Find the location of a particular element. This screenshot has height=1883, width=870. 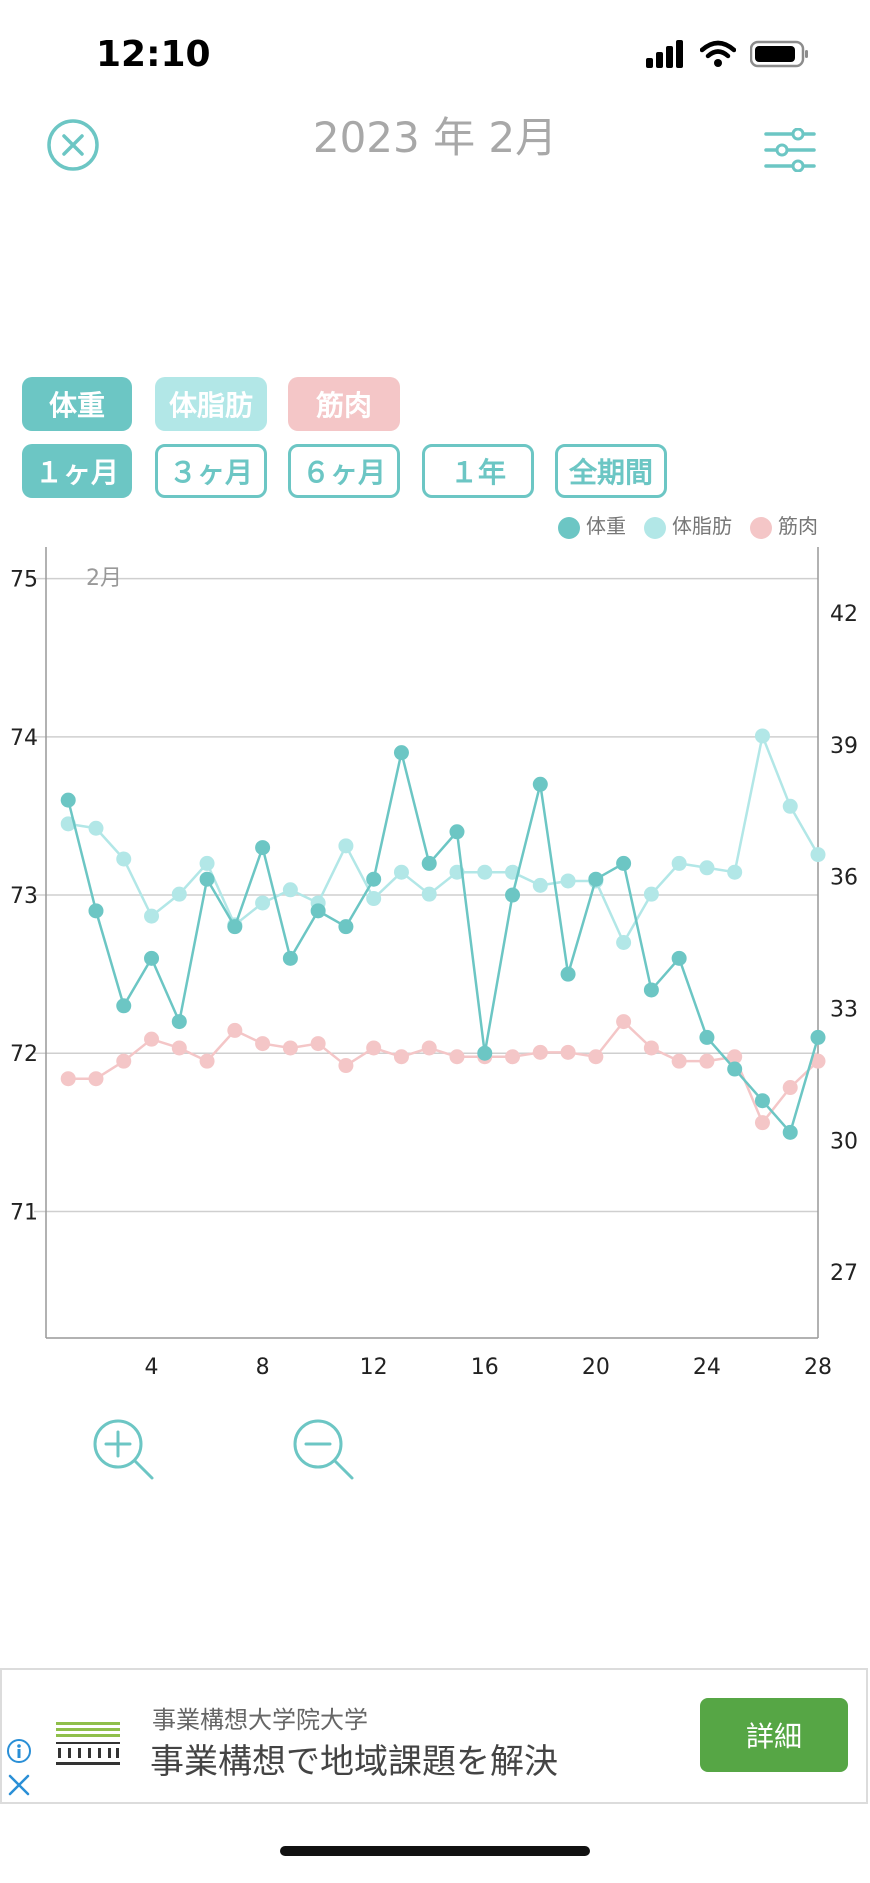

ad-headline: 事業構想で地域課題を解決 is located at coordinates (354, 1762).